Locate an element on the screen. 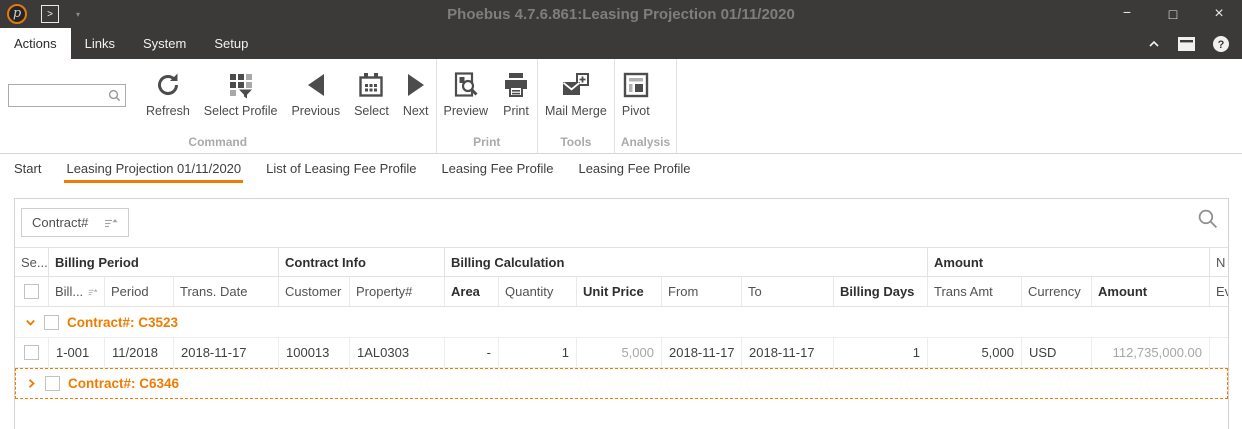 This screenshot has width=1242, height=429. menu-item-system: System is located at coordinates (165, 43).